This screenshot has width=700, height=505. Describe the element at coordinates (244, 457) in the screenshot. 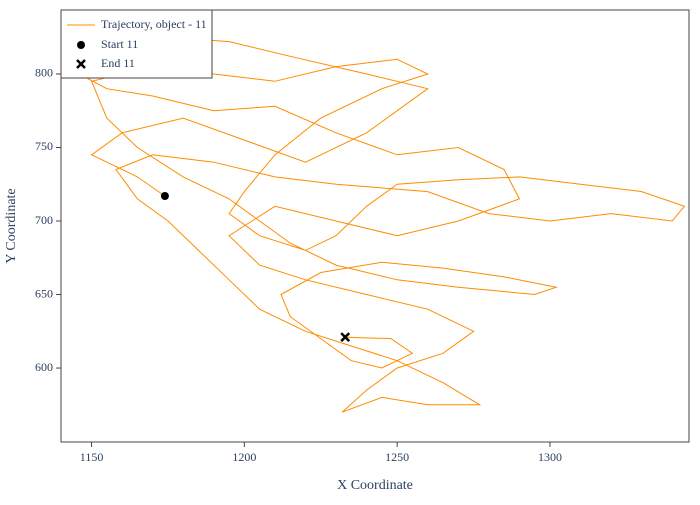

I see `x-tick-label: 1200` at that location.